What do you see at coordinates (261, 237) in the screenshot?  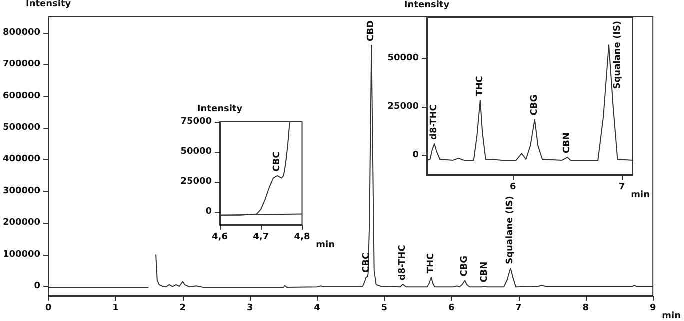 I see `x-tick-label: 4,7` at bounding box center [261, 237].